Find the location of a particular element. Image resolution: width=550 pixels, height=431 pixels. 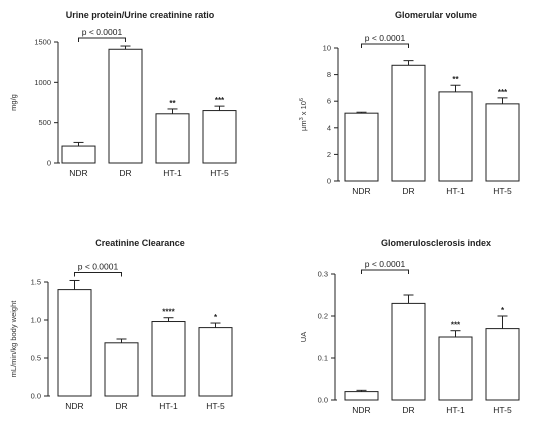

y-axis-label-main: µm is located at coordinates (303, 125).